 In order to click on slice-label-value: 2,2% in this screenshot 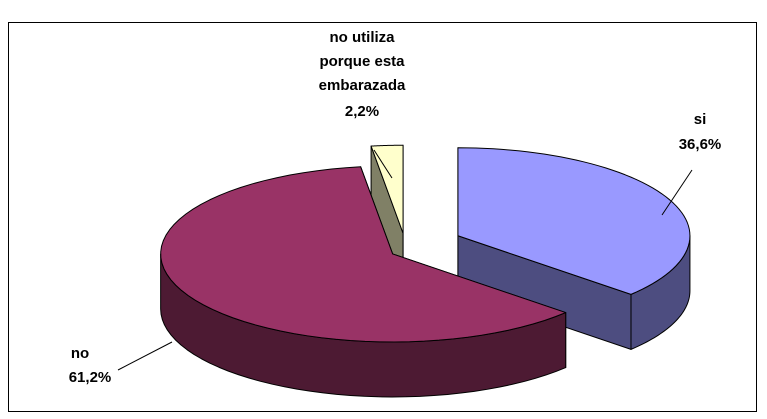, I will do `click(362, 111)`.